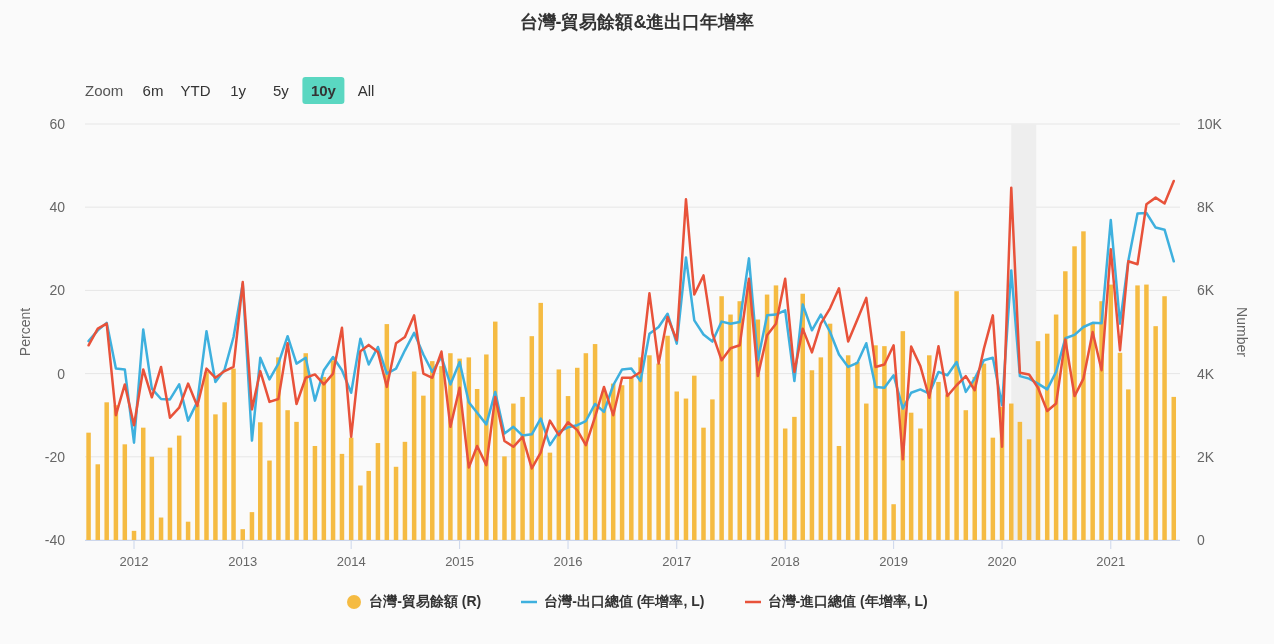 Image resolution: width=1274 pixels, height=644 pixels. What do you see at coordinates (153, 90) in the screenshot?
I see `text: 6m` at bounding box center [153, 90].